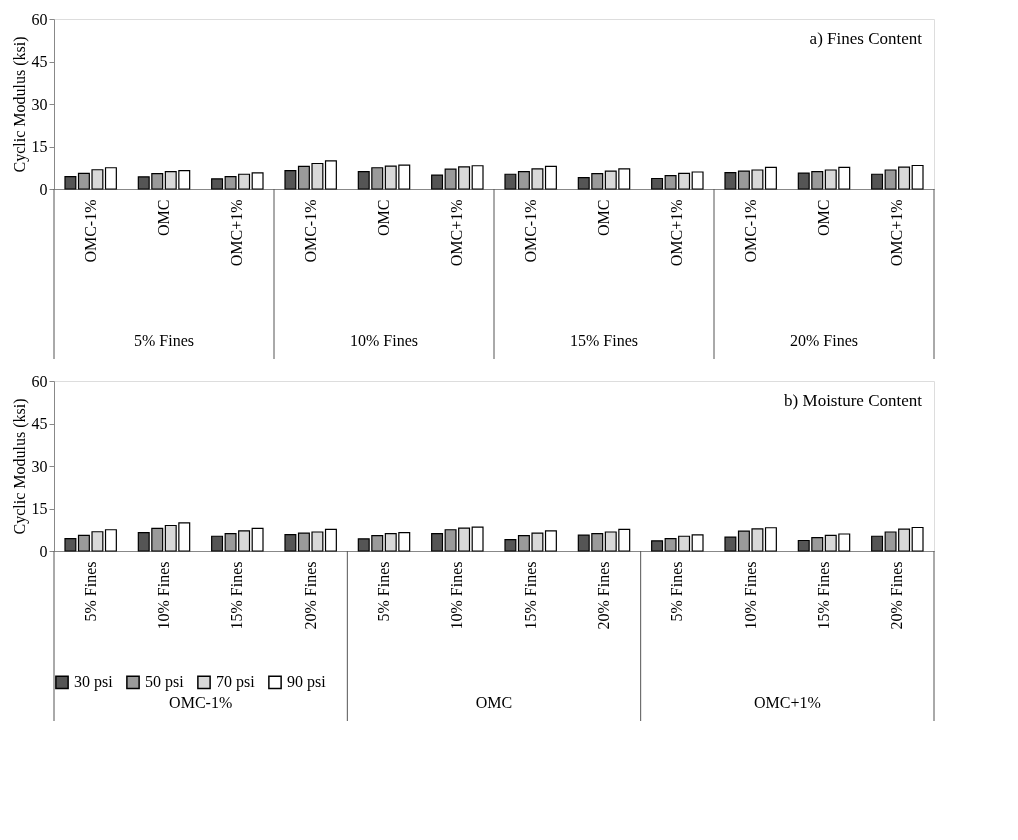 Image resolution: width=1018 pixels, height=840 pixels. I want to click on legend-label: 30 psi, so click(94, 682).